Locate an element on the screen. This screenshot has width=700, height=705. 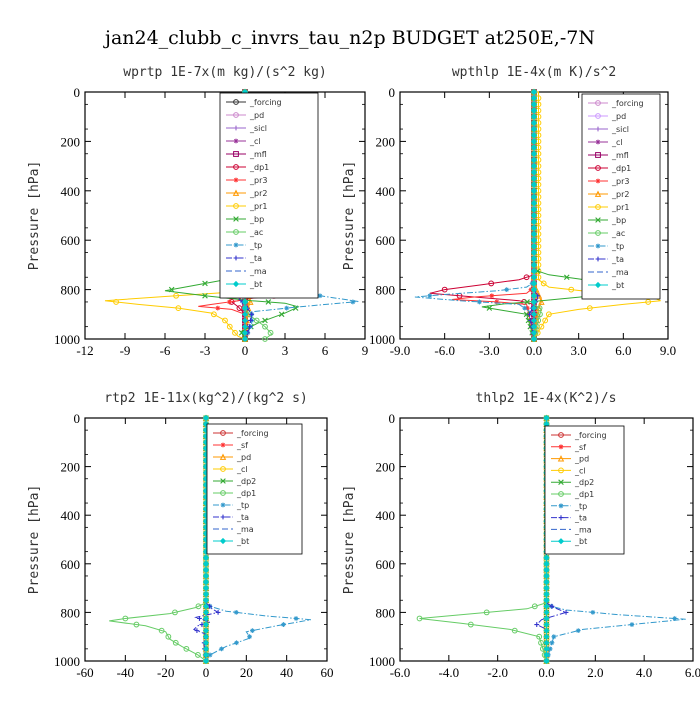
panel-title: rtp2 1E-11x(kg^2)/(kg^2 s) is located at coordinates (206, 398).